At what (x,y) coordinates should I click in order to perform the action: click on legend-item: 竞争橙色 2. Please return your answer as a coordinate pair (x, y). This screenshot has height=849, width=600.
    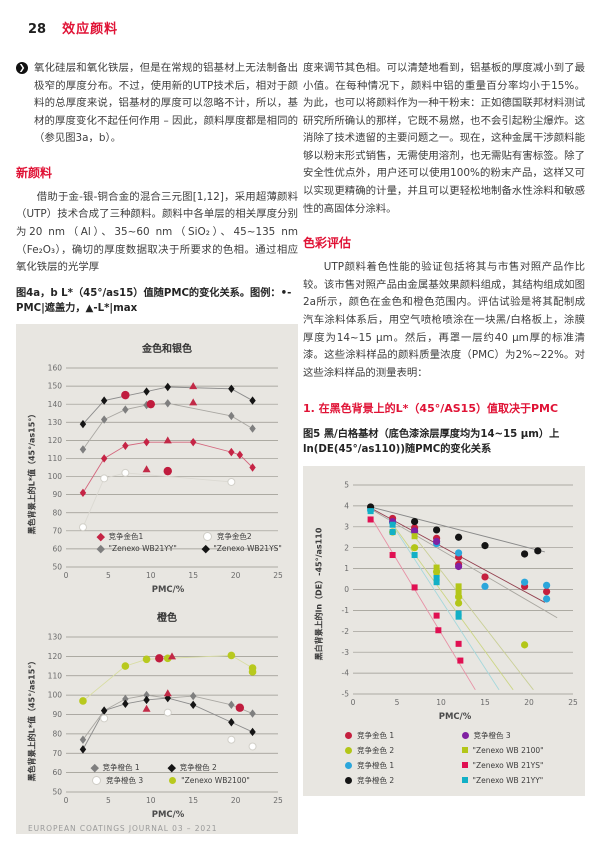
    Looking at the image, I should click on (386, 780).